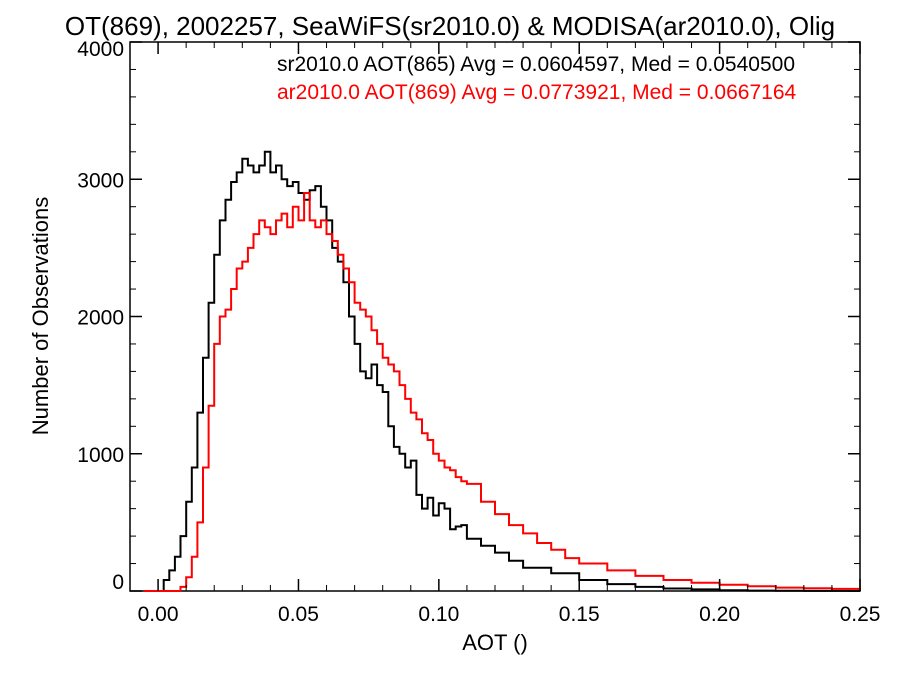  What do you see at coordinates (100, 49) in the screenshot?
I see `y-tick-label-4: 4000` at bounding box center [100, 49].